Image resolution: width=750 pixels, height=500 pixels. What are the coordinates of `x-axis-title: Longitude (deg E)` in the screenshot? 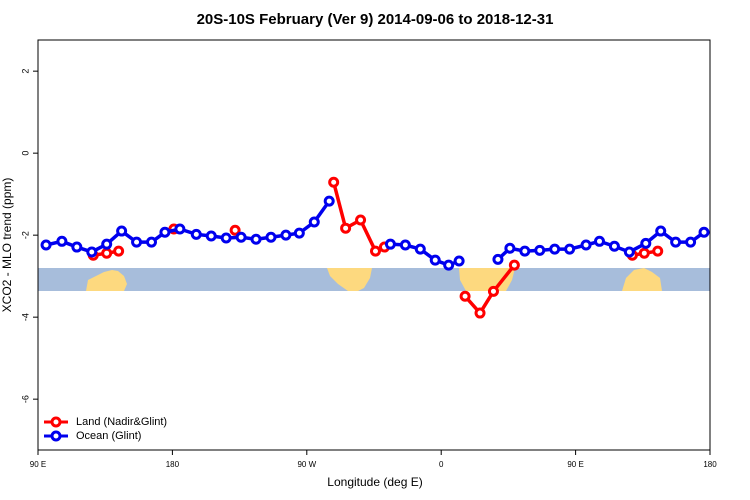 It's located at (374, 482).